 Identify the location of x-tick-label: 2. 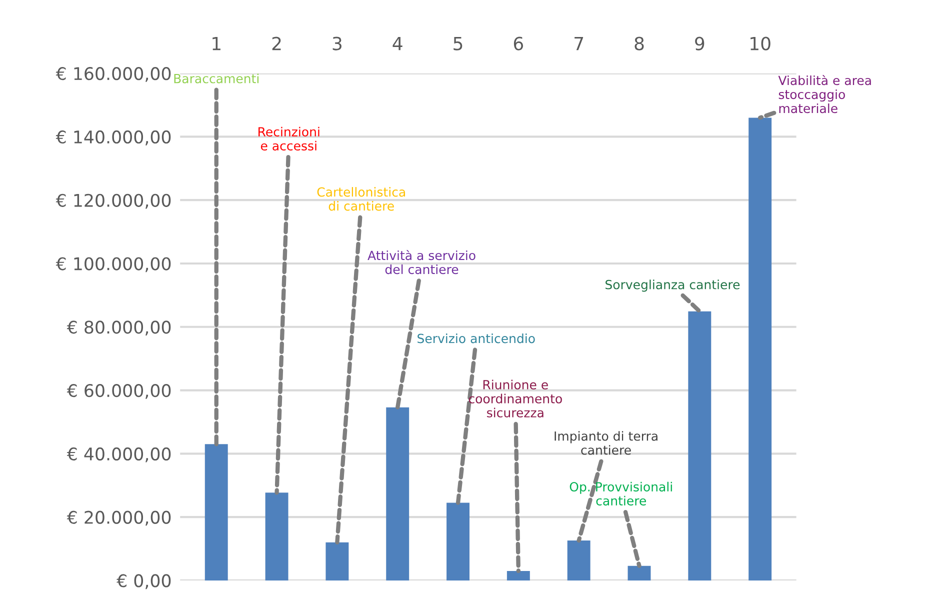
(276, 43).